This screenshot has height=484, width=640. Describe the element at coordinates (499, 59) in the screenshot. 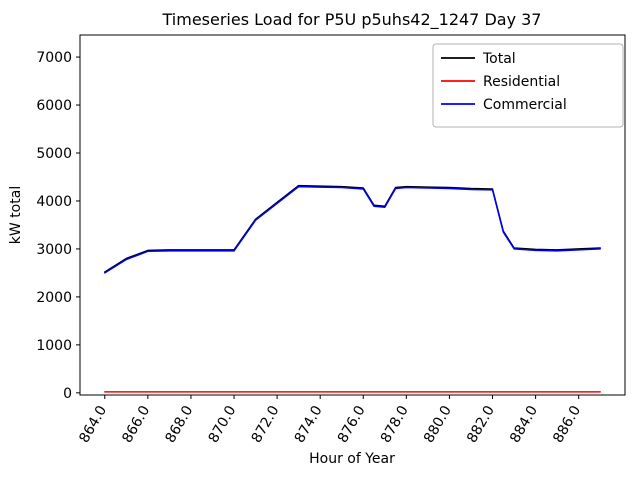

I see `legend-label-total: Total` at that location.